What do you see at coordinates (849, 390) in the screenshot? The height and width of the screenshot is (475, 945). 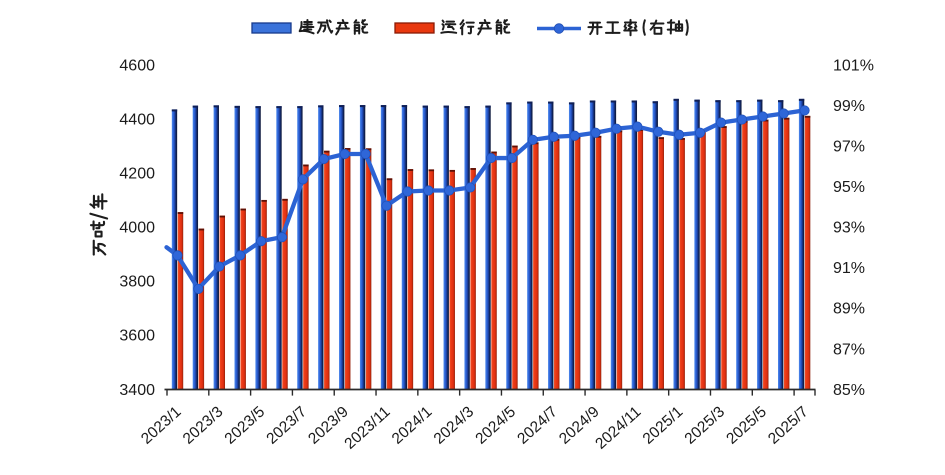 I see `svg-text: 85%` at bounding box center [849, 390].